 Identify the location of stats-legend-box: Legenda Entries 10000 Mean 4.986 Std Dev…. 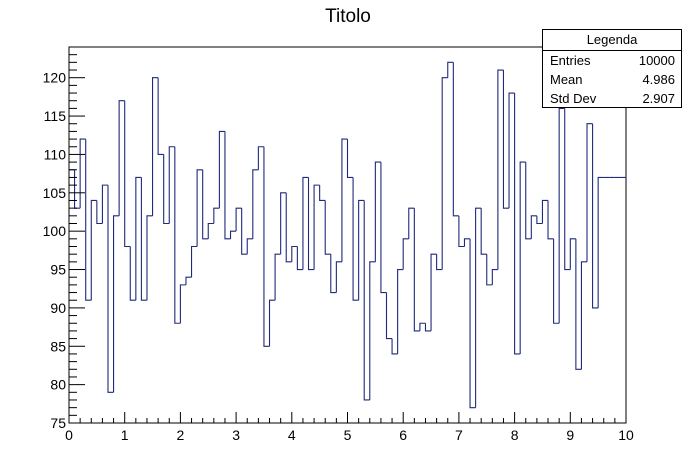
(612, 68).